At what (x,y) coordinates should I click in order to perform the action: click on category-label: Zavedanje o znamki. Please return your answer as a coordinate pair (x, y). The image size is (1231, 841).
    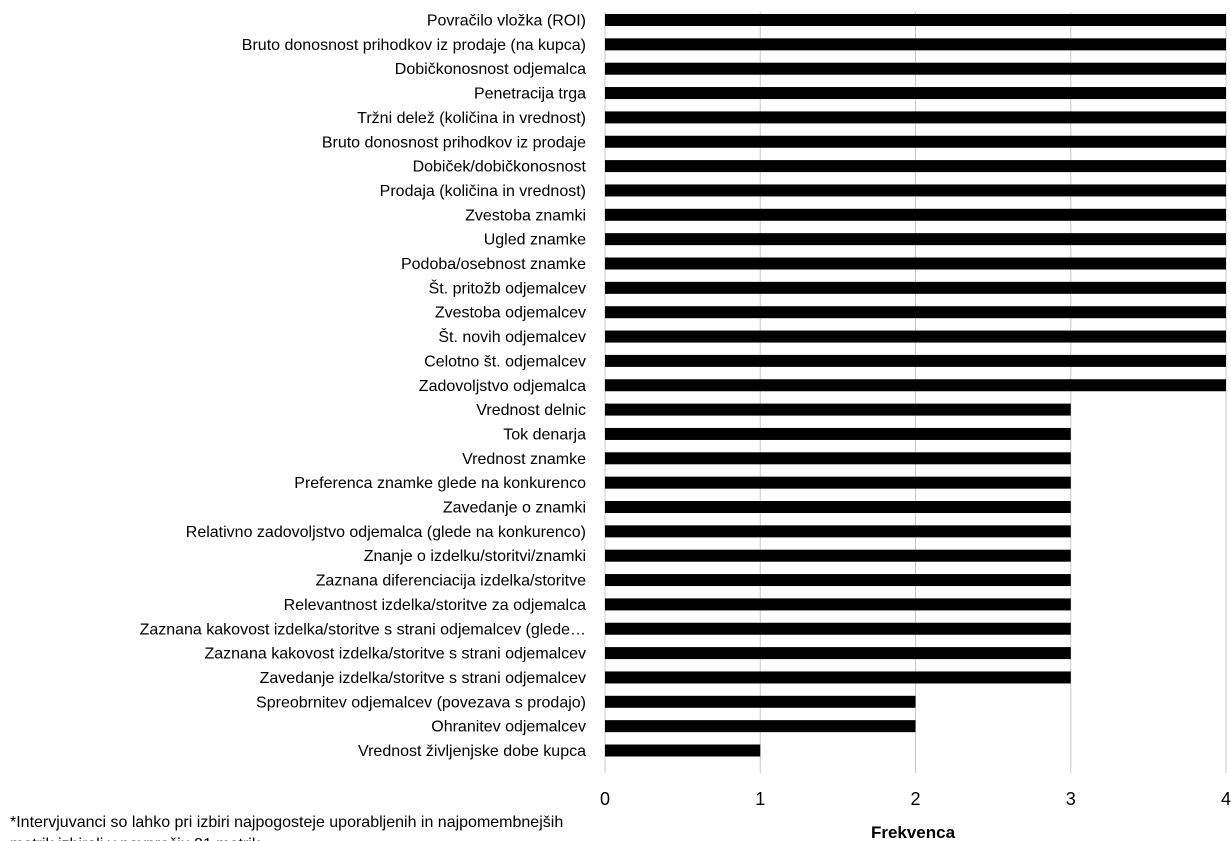
    Looking at the image, I should click on (514, 508).